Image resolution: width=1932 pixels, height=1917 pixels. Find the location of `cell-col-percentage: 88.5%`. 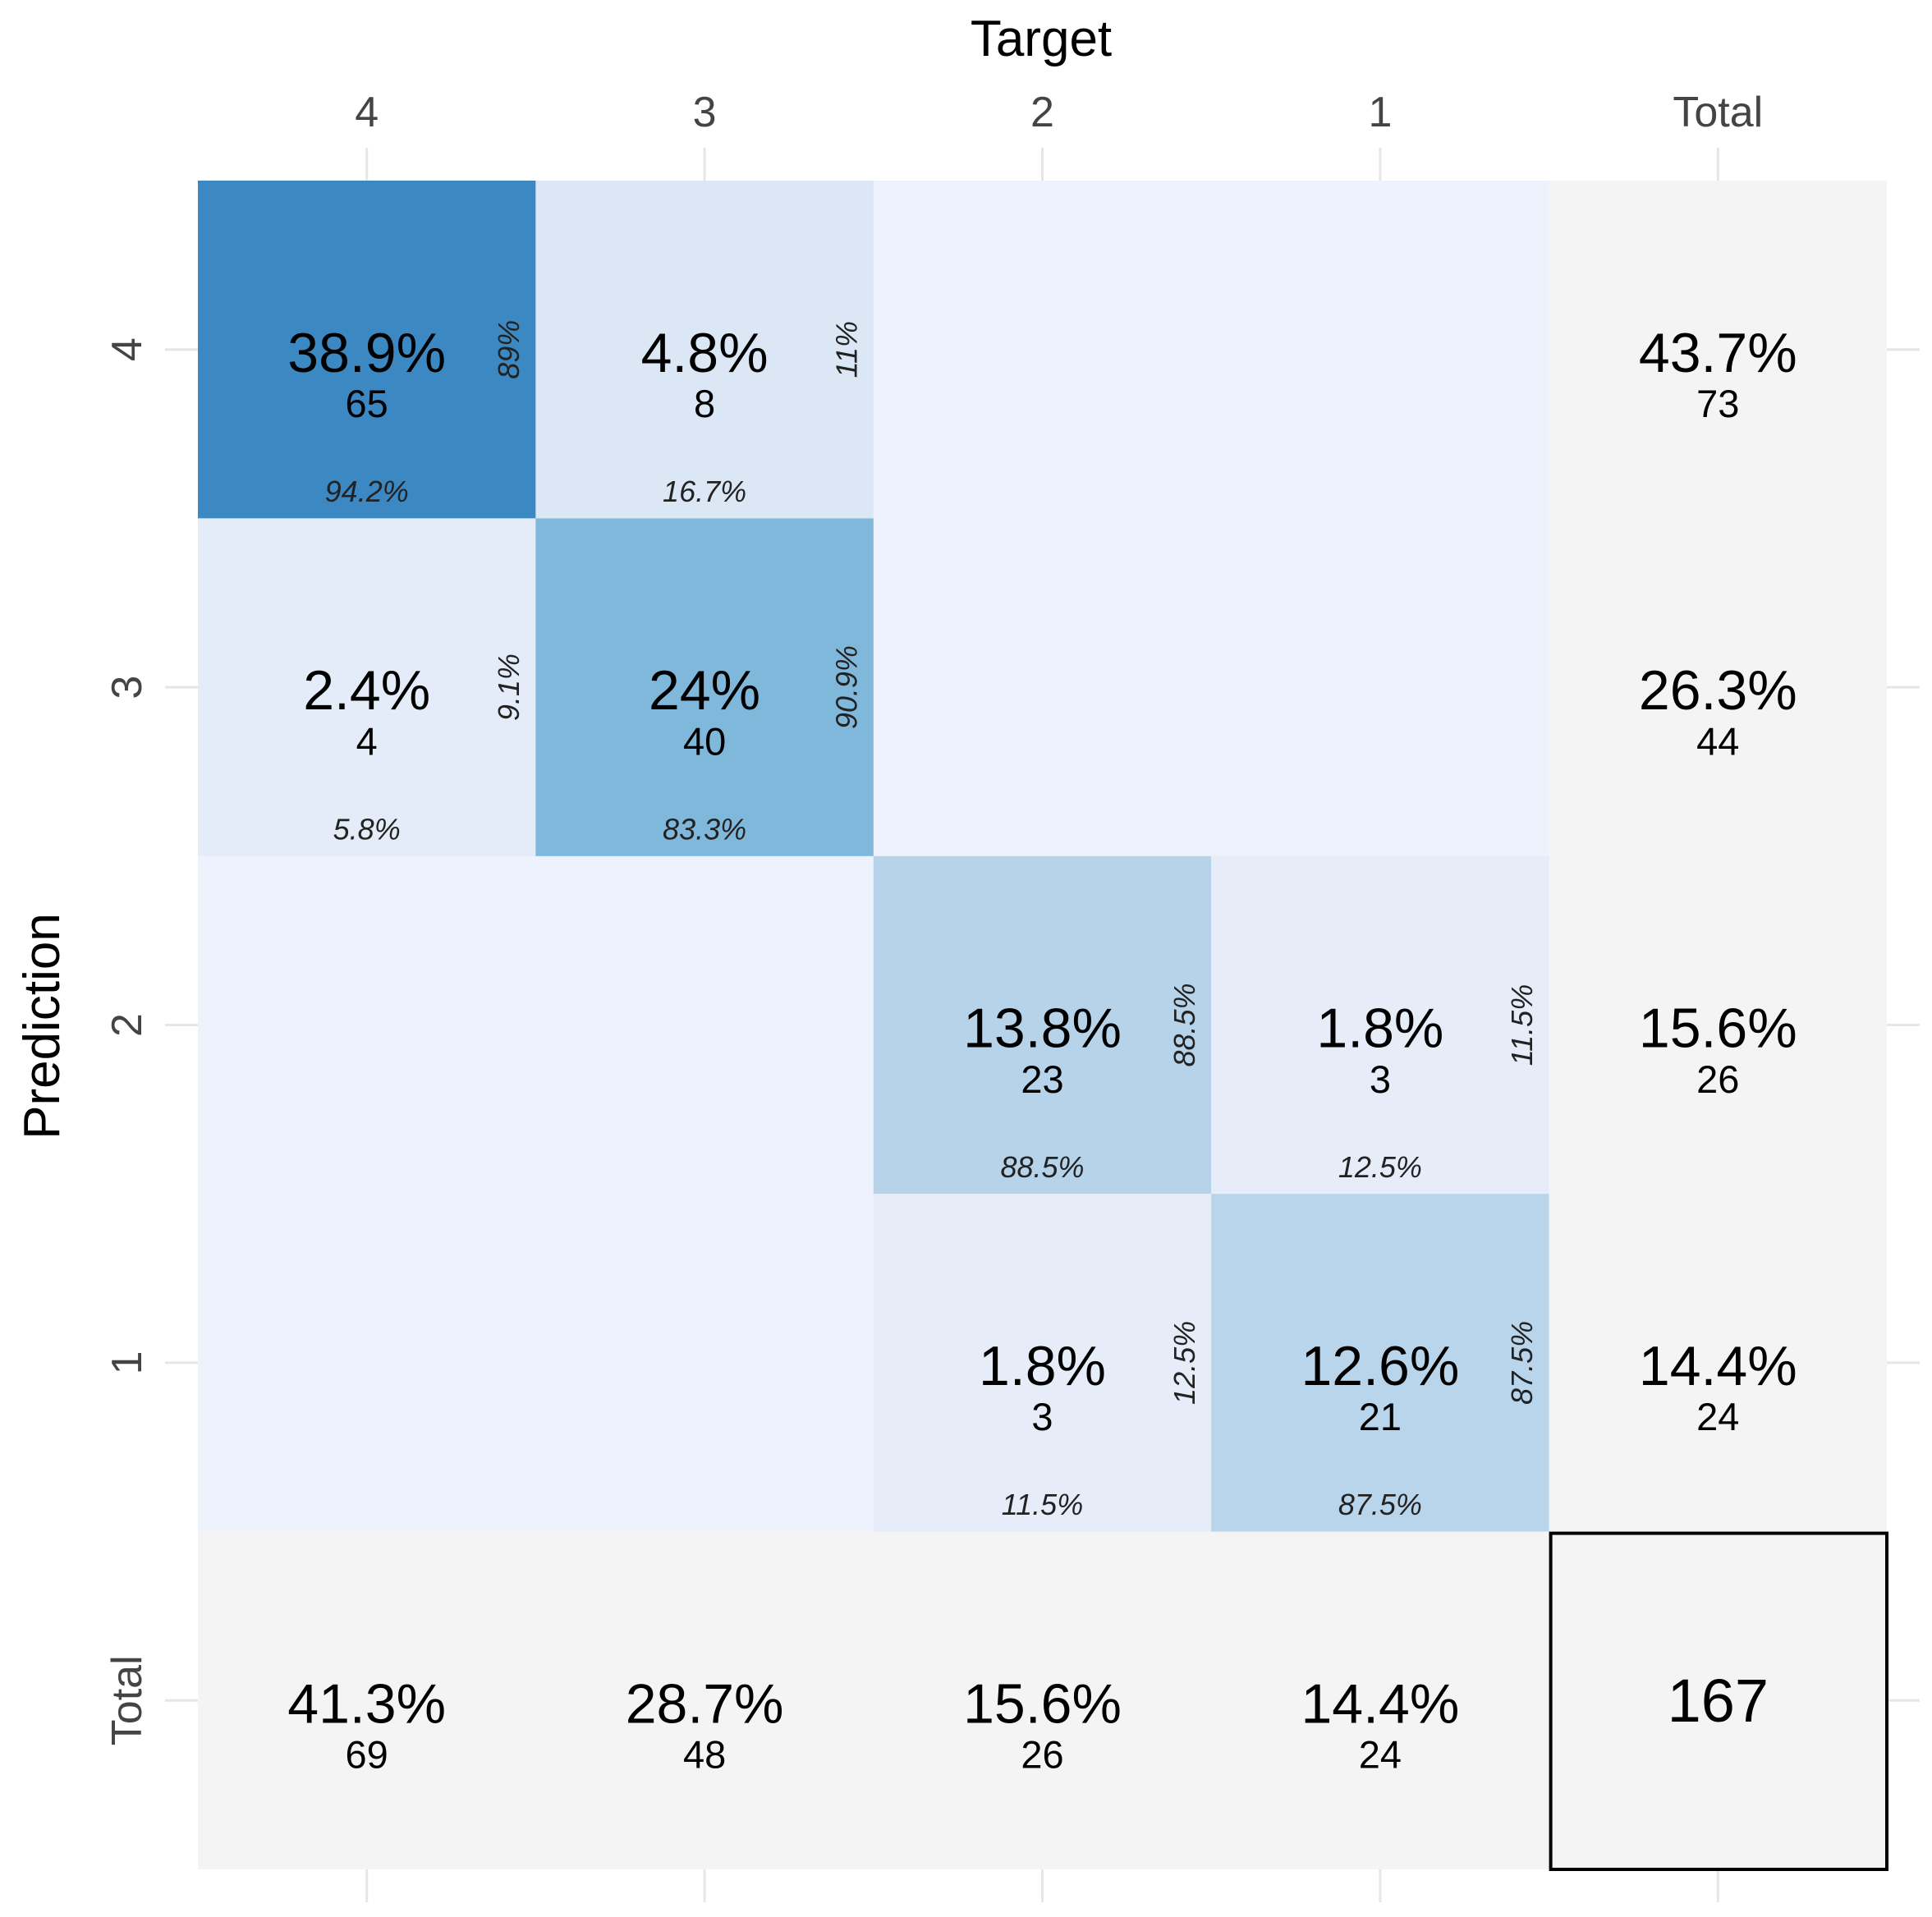

cell-col-percentage: 88.5% is located at coordinates (1042, 1167).